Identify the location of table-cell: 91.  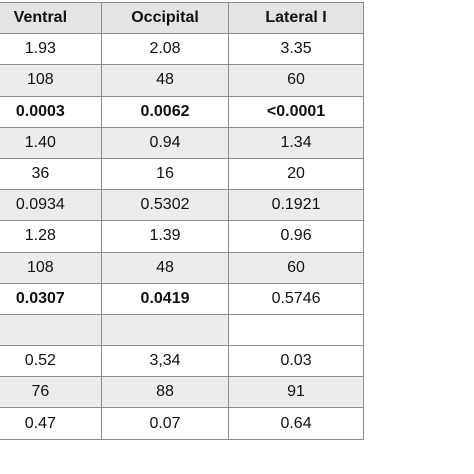
(296, 392).